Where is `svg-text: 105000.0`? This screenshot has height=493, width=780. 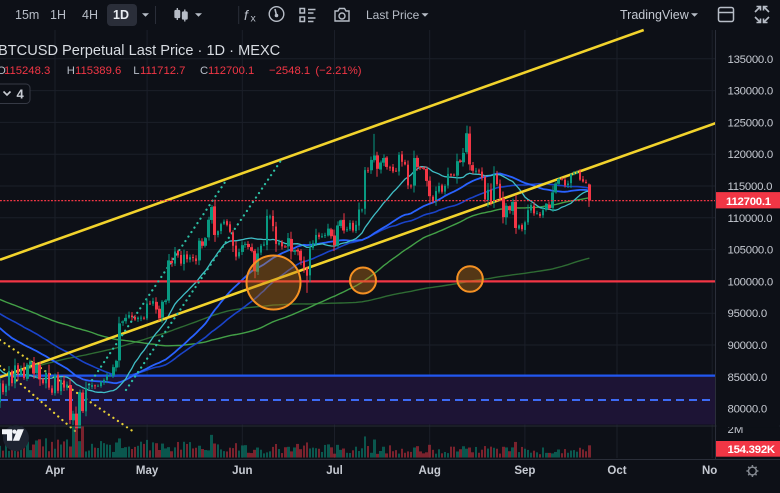 svg-text: 105000.0 is located at coordinates (751, 251).